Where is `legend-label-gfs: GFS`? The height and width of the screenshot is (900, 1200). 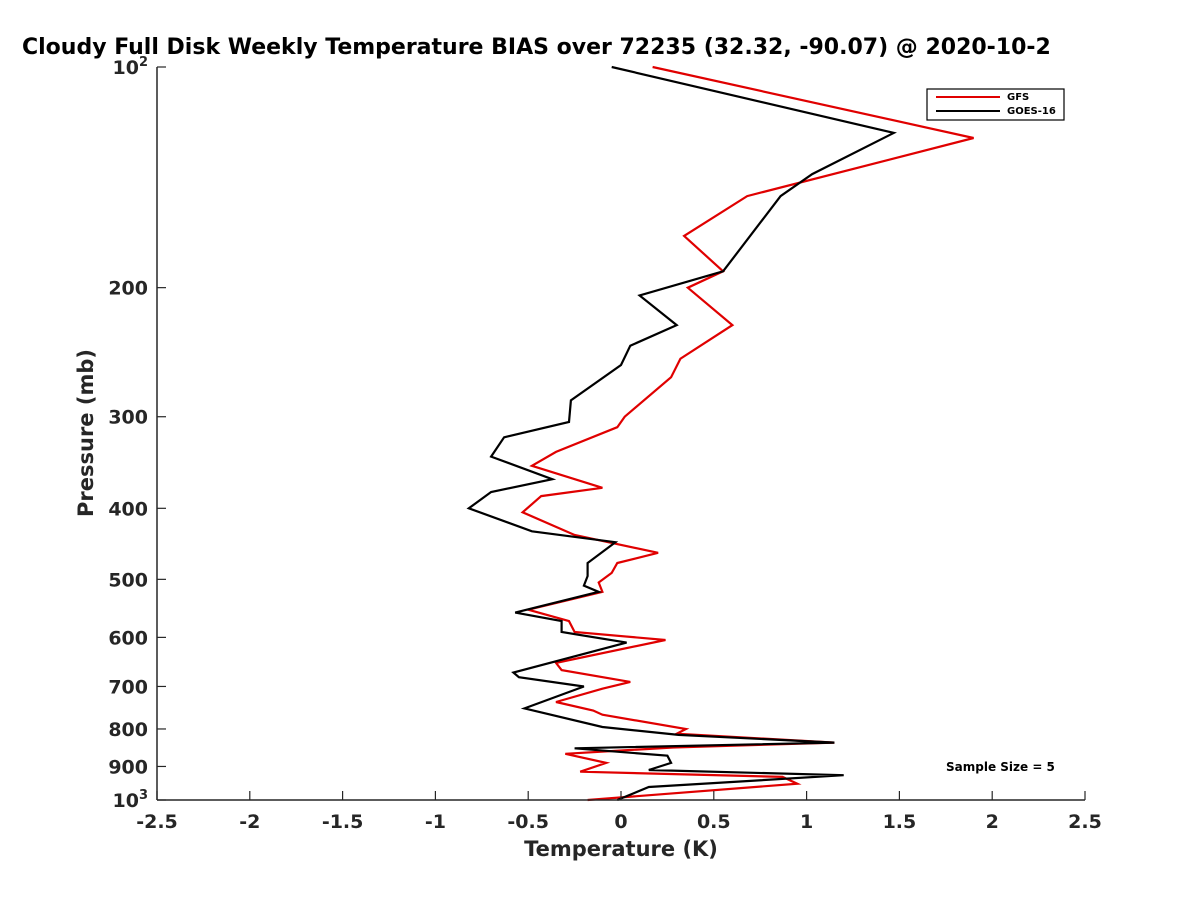
legend-label-gfs: GFS is located at coordinates (1018, 97).